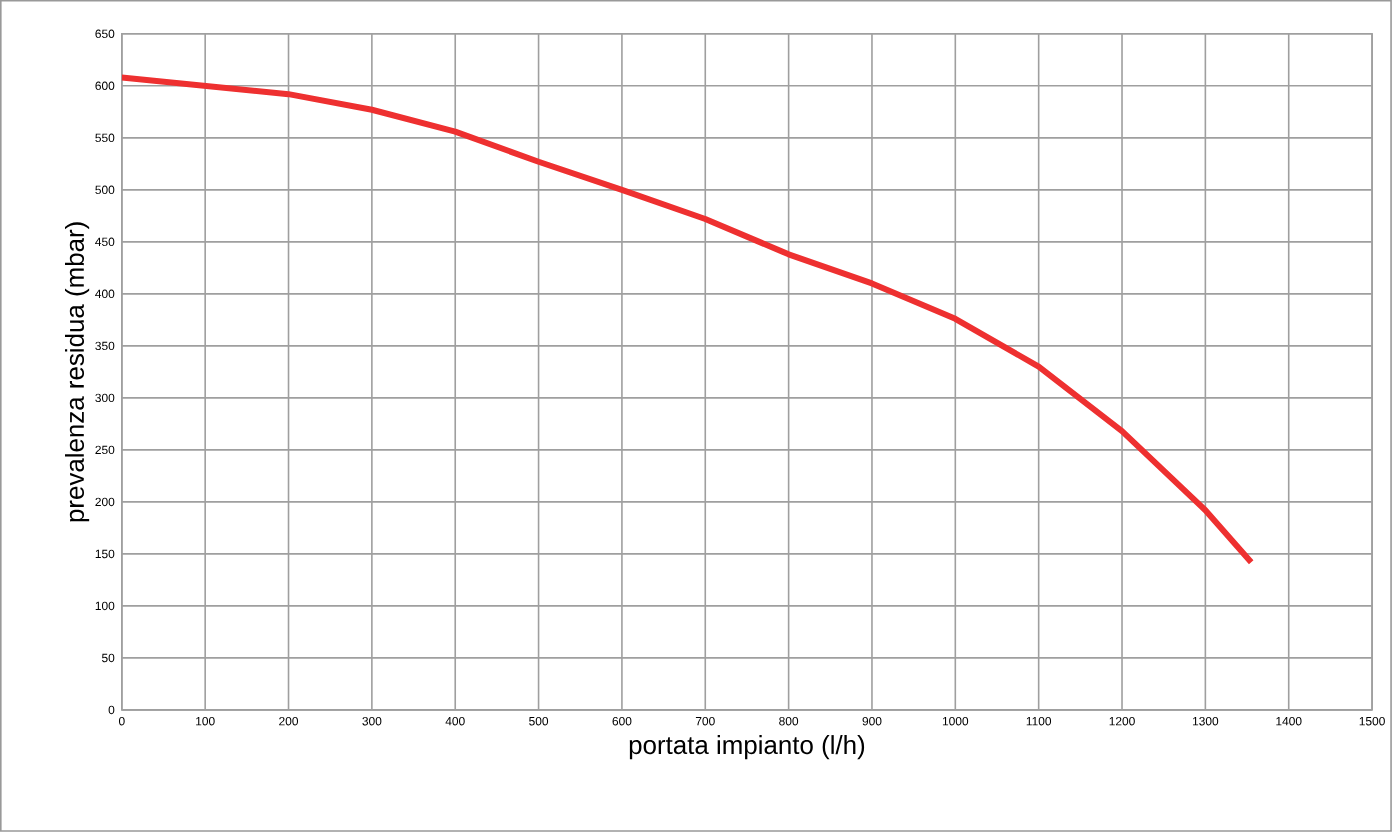 This screenshot has height=832, width=1392. I want to click on x-axis-title: portata impianto (l/h), so click(747, 747).